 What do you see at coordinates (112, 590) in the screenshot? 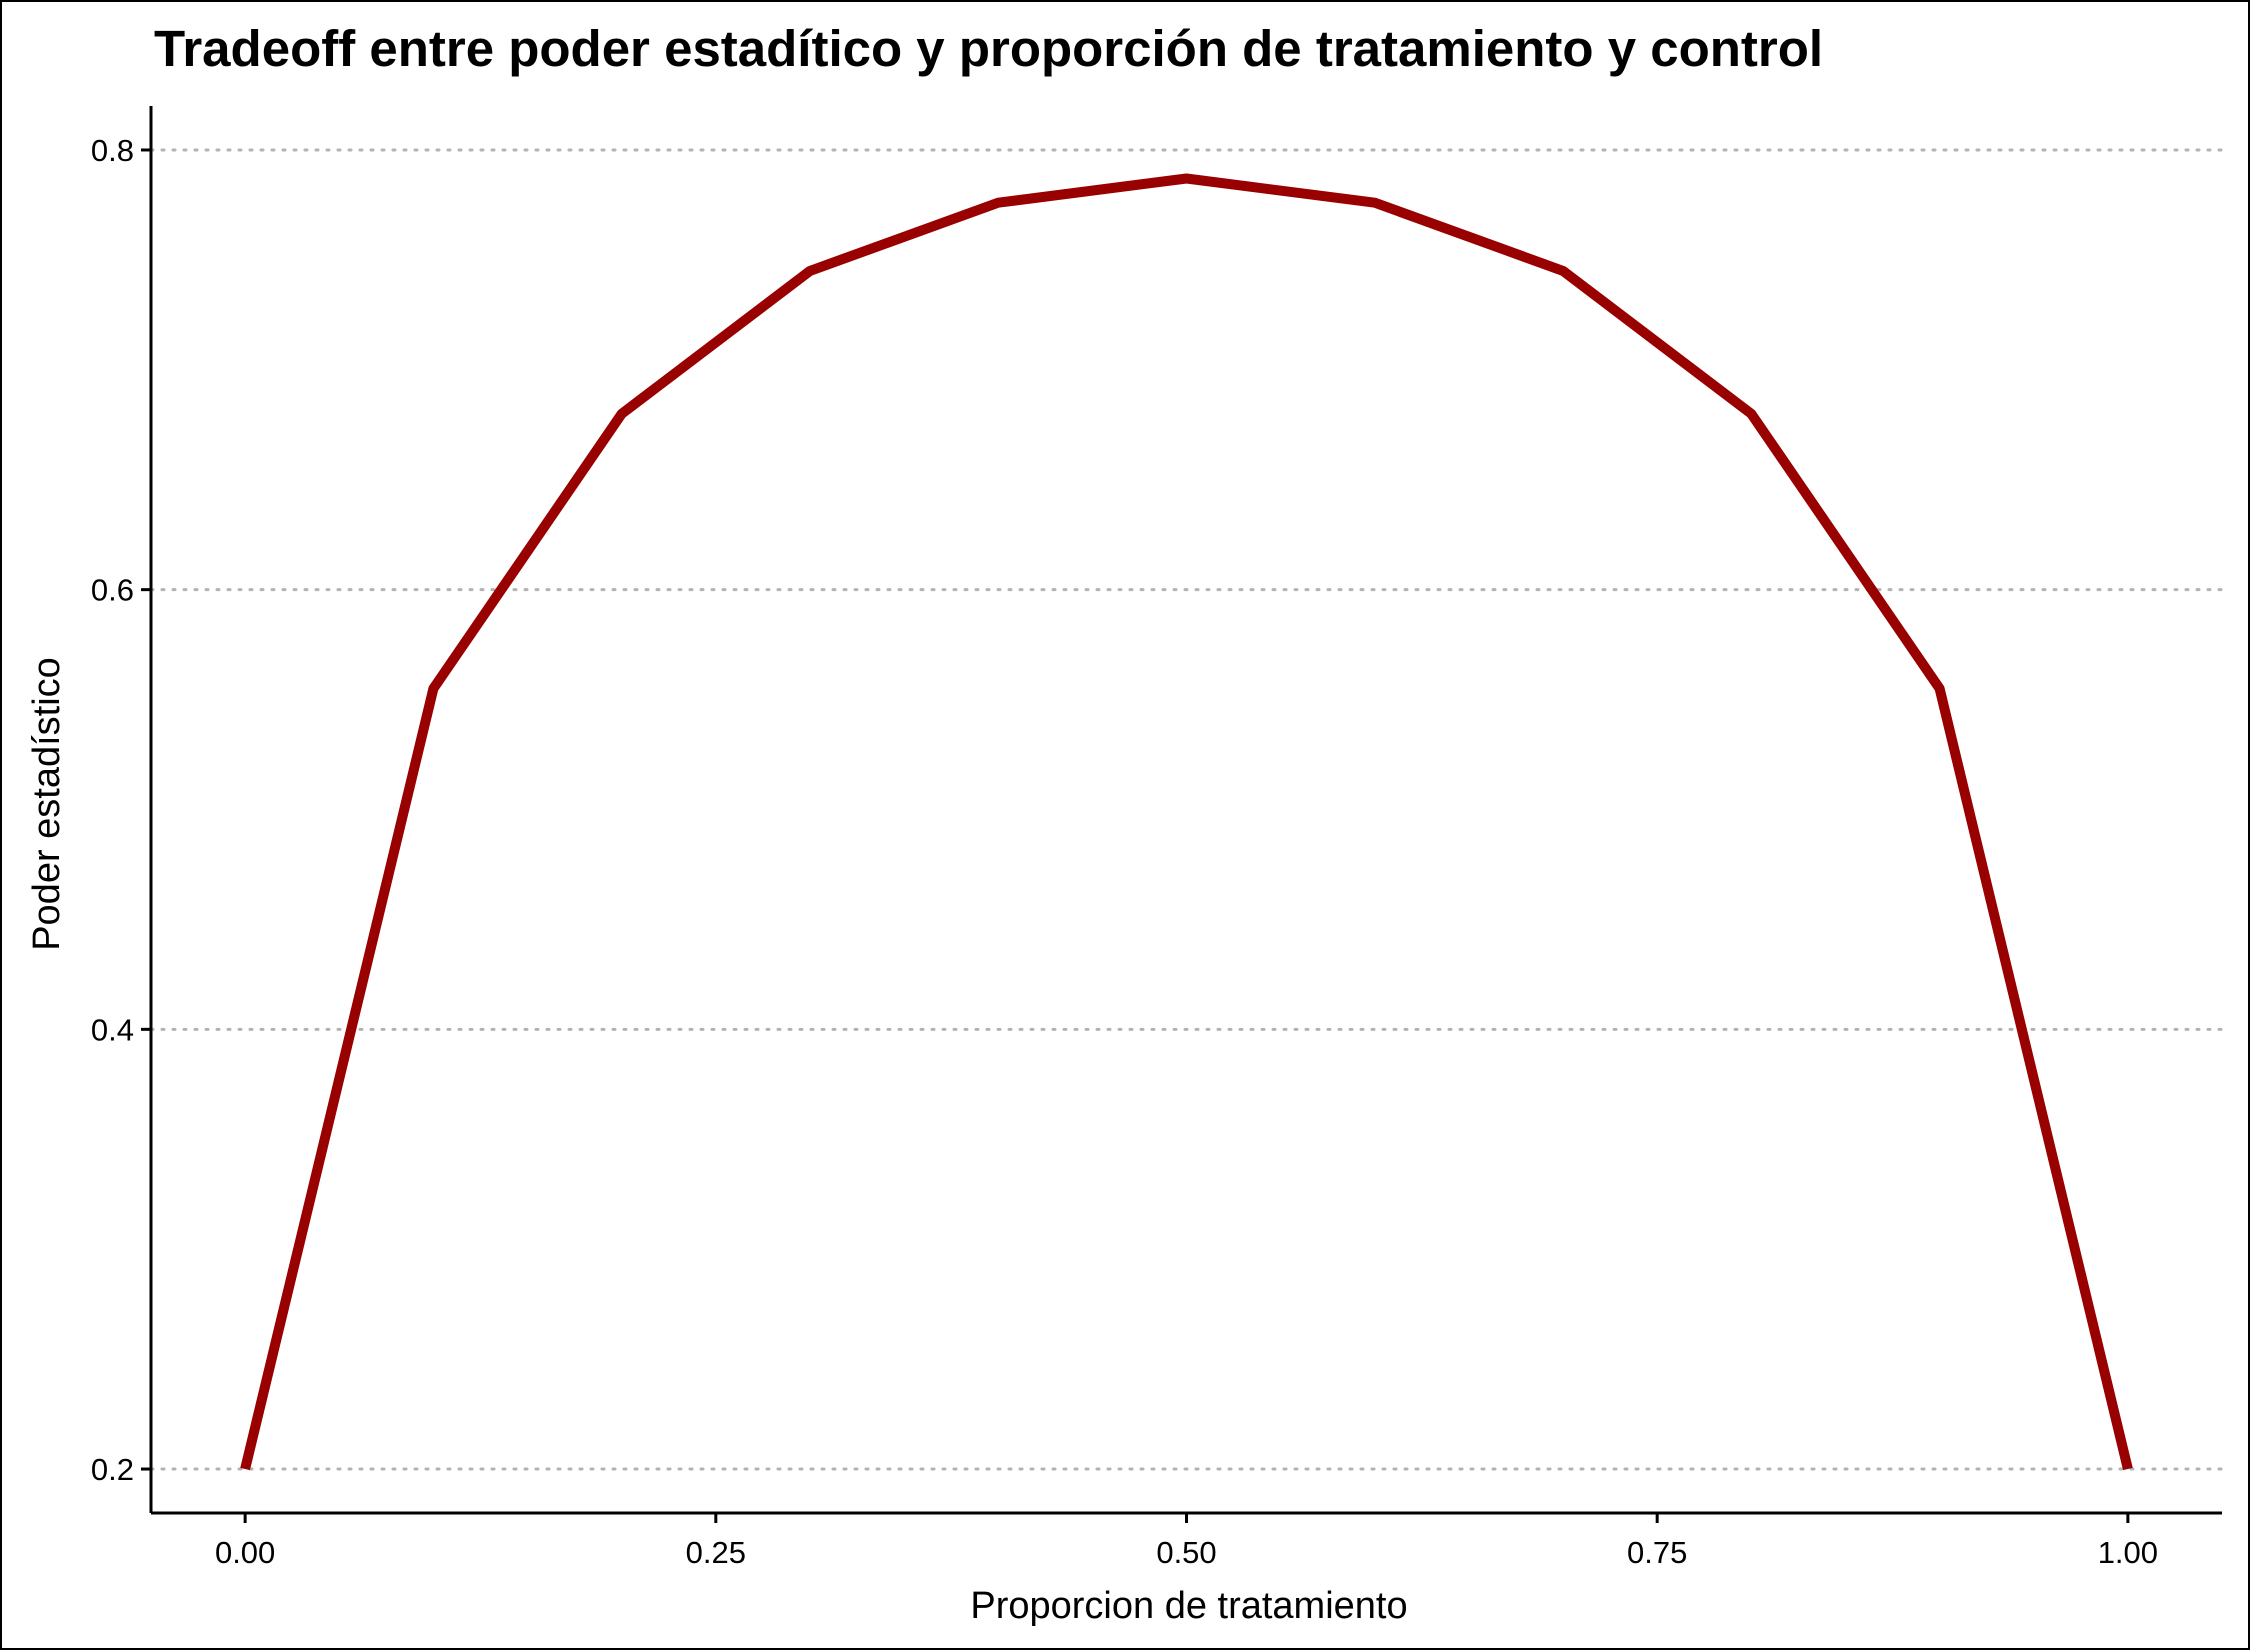
I see `y-tick-label: 0.6` at bounding box center [112, 590].